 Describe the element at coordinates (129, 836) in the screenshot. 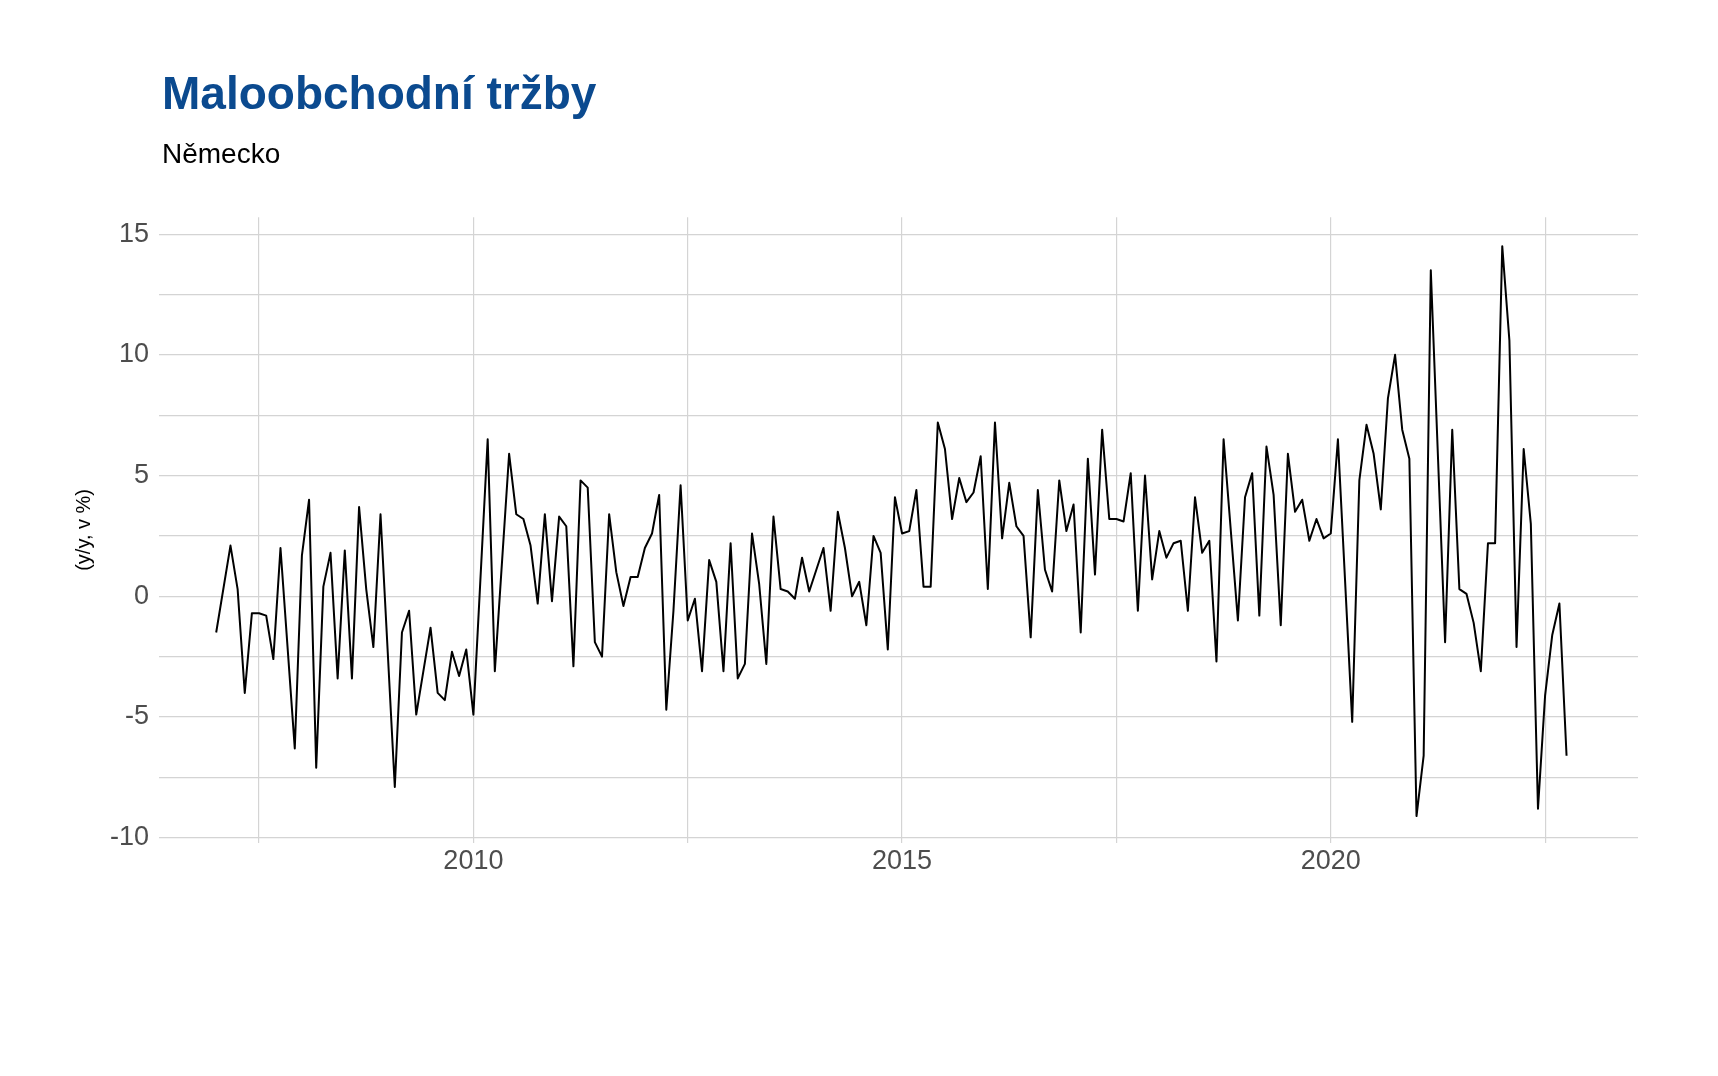

I see `y-tick-label: -10` at that location.